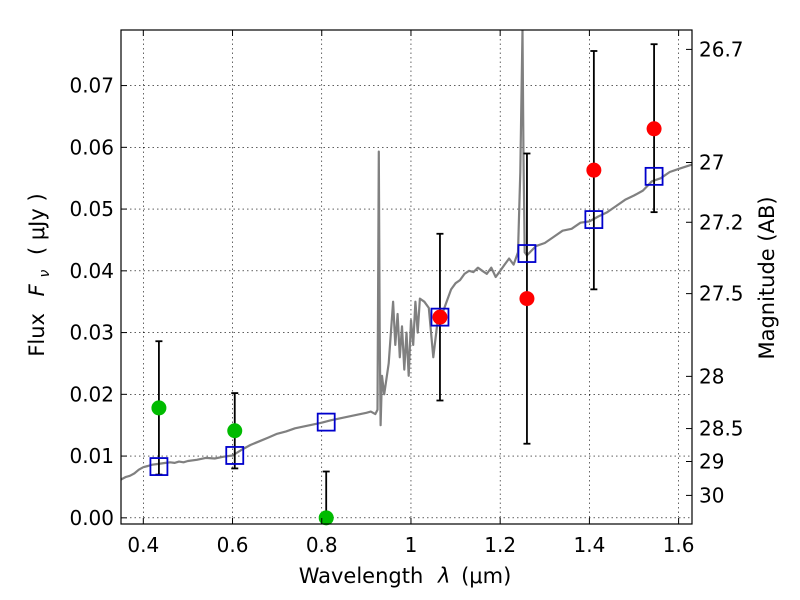 The height and width of the screenshot is (600, 800). Describe the element at coordinates (721, 294) in the screenshot. I see `y2-tick-label: 27.5` at that location.